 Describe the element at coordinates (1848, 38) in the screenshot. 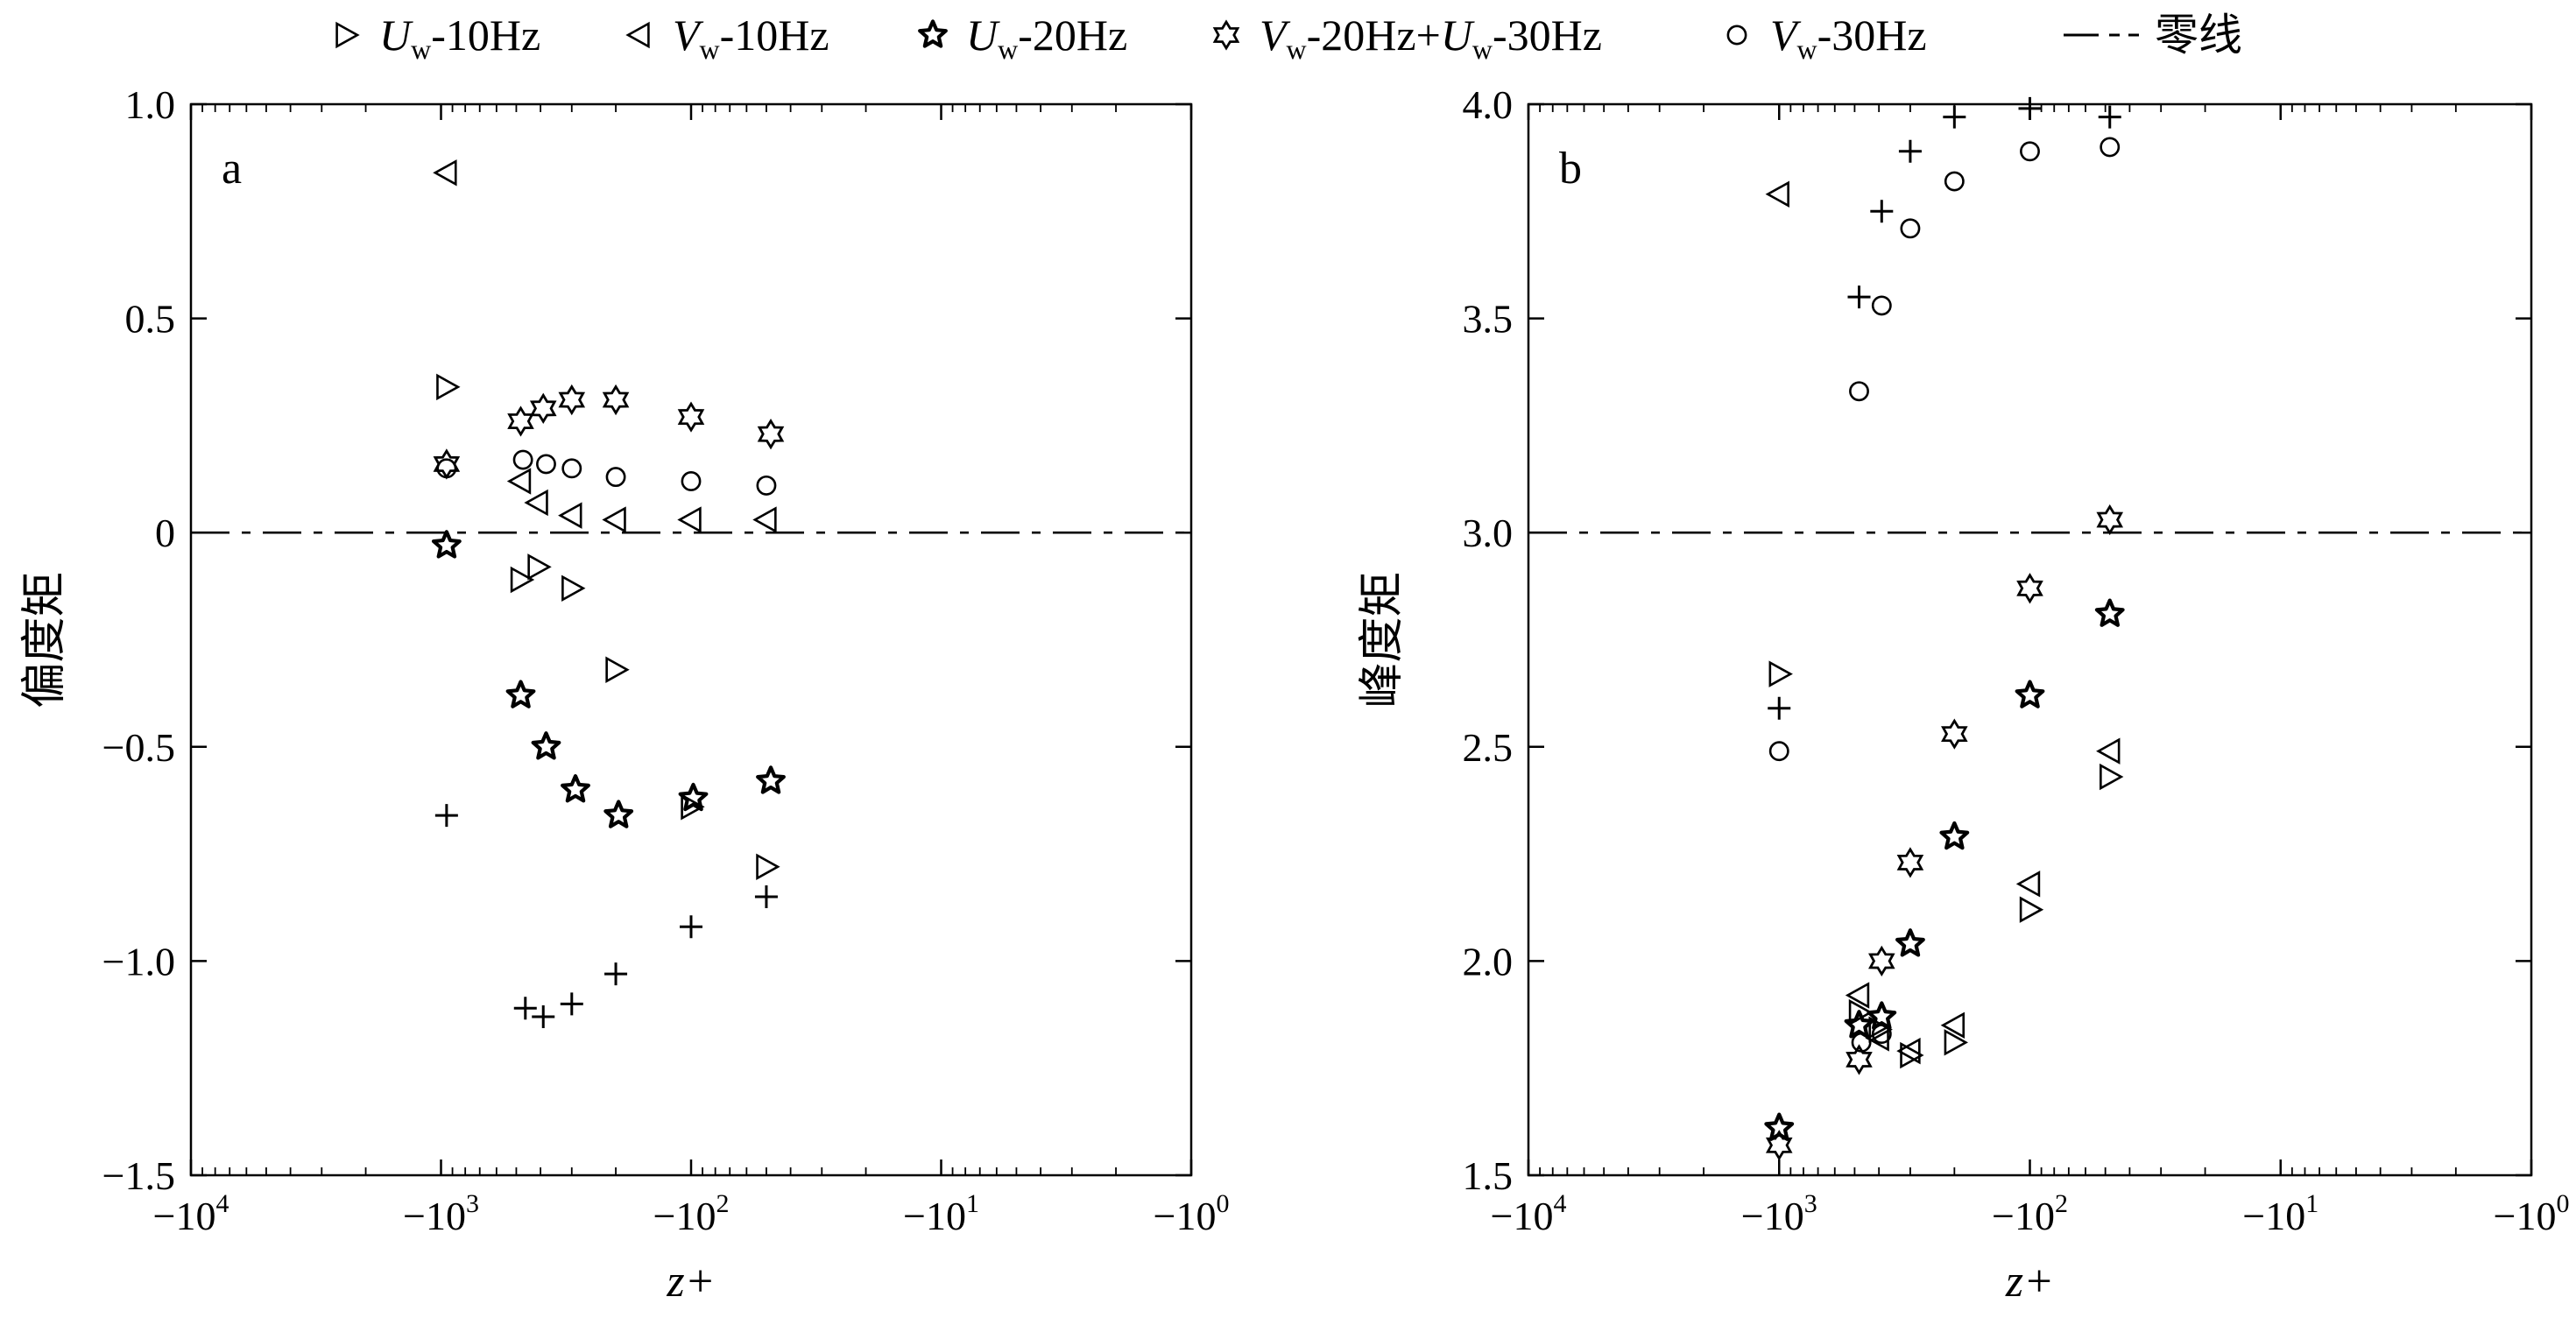

I see `legend-label-vw30: Vw-30Hz` at that location.